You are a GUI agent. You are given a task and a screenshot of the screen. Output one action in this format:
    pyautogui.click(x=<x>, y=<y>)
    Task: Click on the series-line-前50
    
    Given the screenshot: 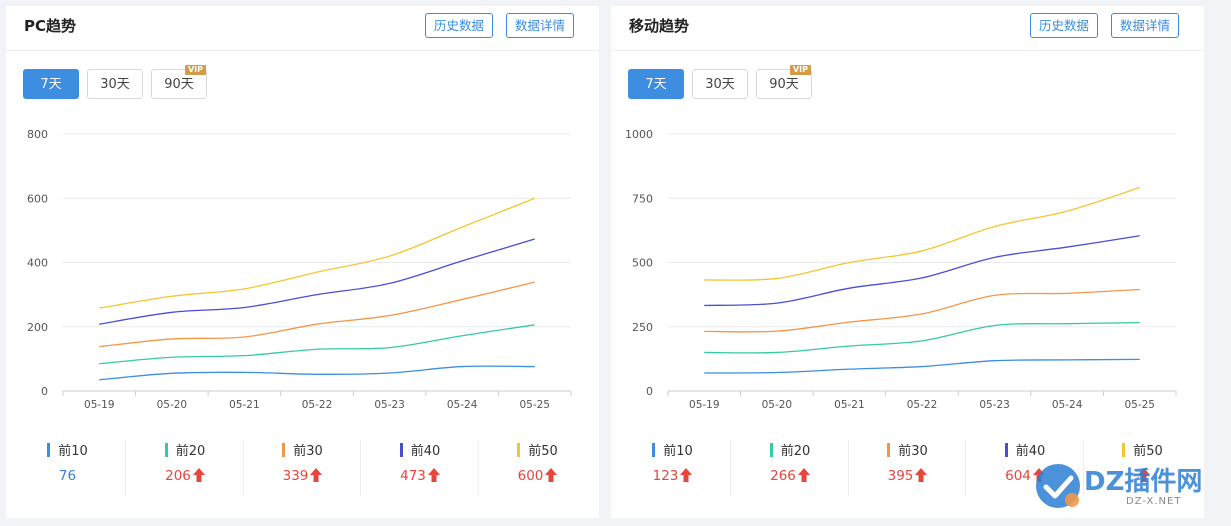 What is the action you would take?
    pyautogui.click(x=317, y=253)
    